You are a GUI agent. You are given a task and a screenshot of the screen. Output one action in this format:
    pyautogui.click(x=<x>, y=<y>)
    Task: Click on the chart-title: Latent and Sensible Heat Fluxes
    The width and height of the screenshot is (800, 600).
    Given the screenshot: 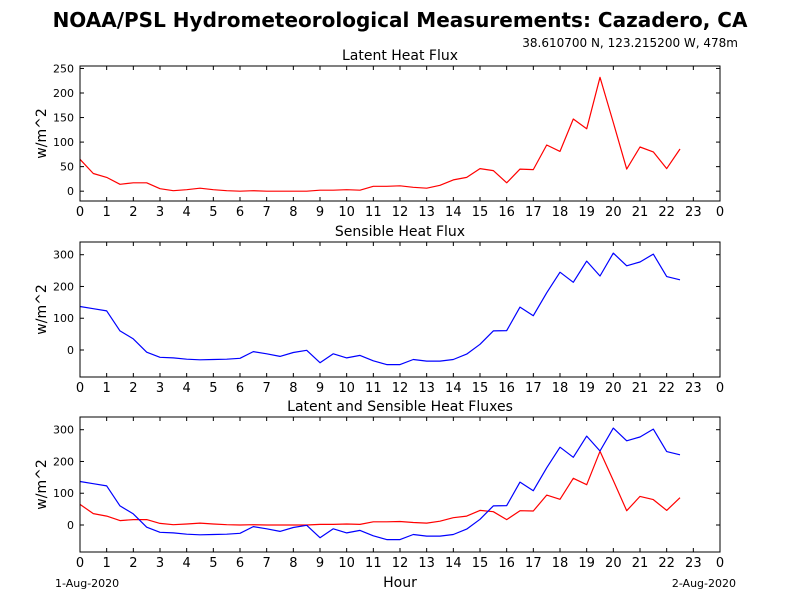 What is the action you would take?
    pyautogui.click(x=400, y=407)
    